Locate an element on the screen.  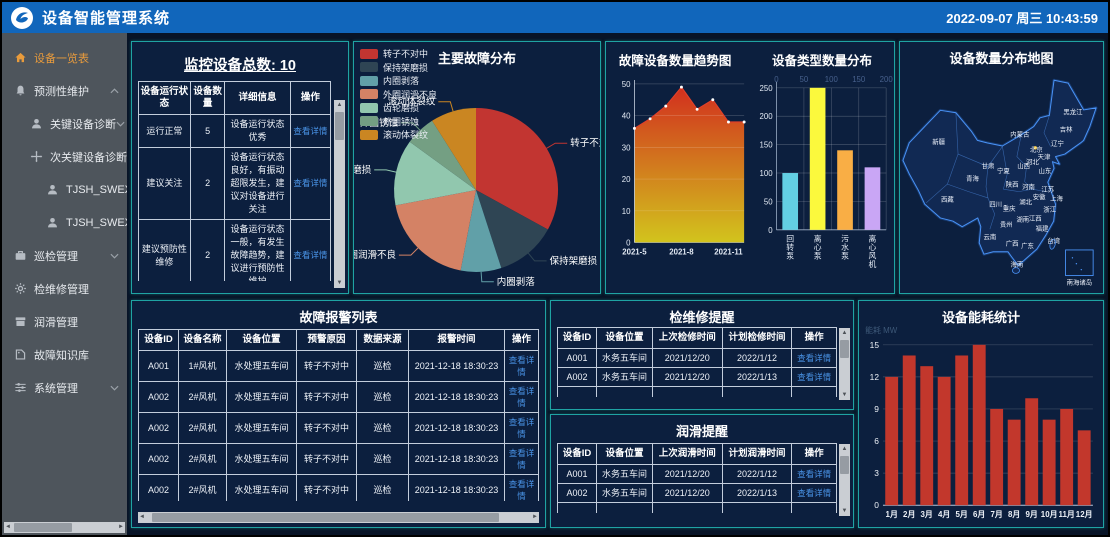
map-province-label: 新疆 is located at coordinates (938, 141).